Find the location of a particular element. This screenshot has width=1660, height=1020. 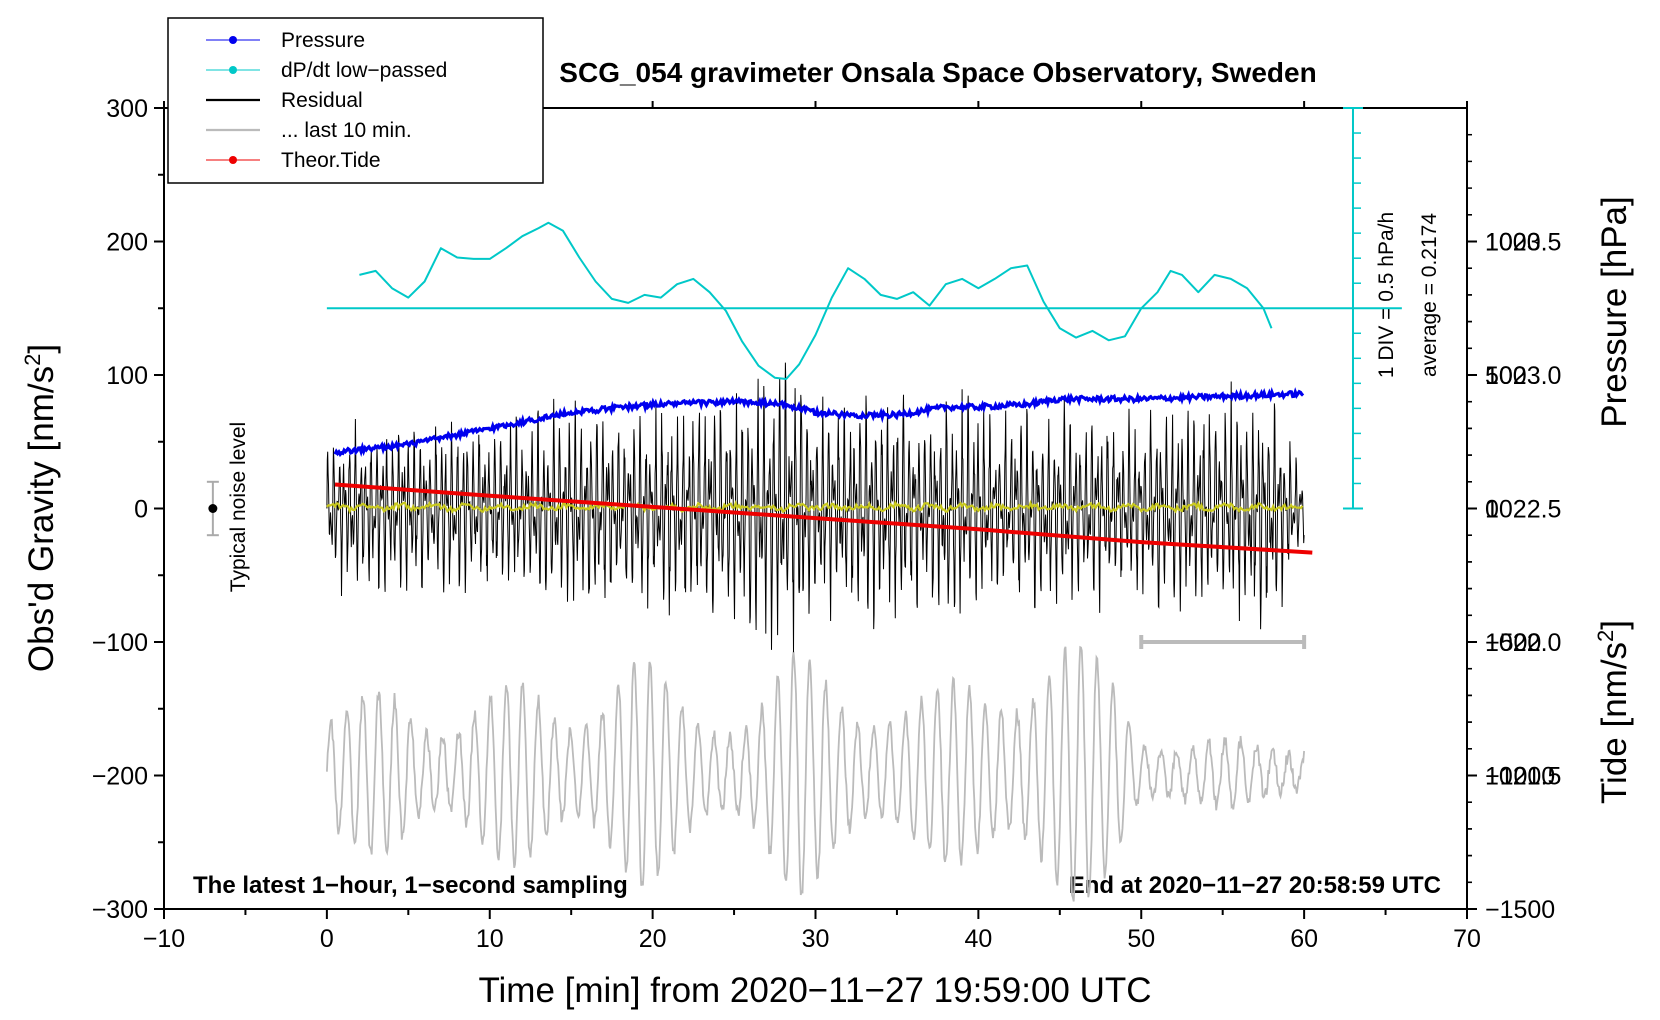

y-axis-title-left-end: ] is located at coordinates (41, 349).